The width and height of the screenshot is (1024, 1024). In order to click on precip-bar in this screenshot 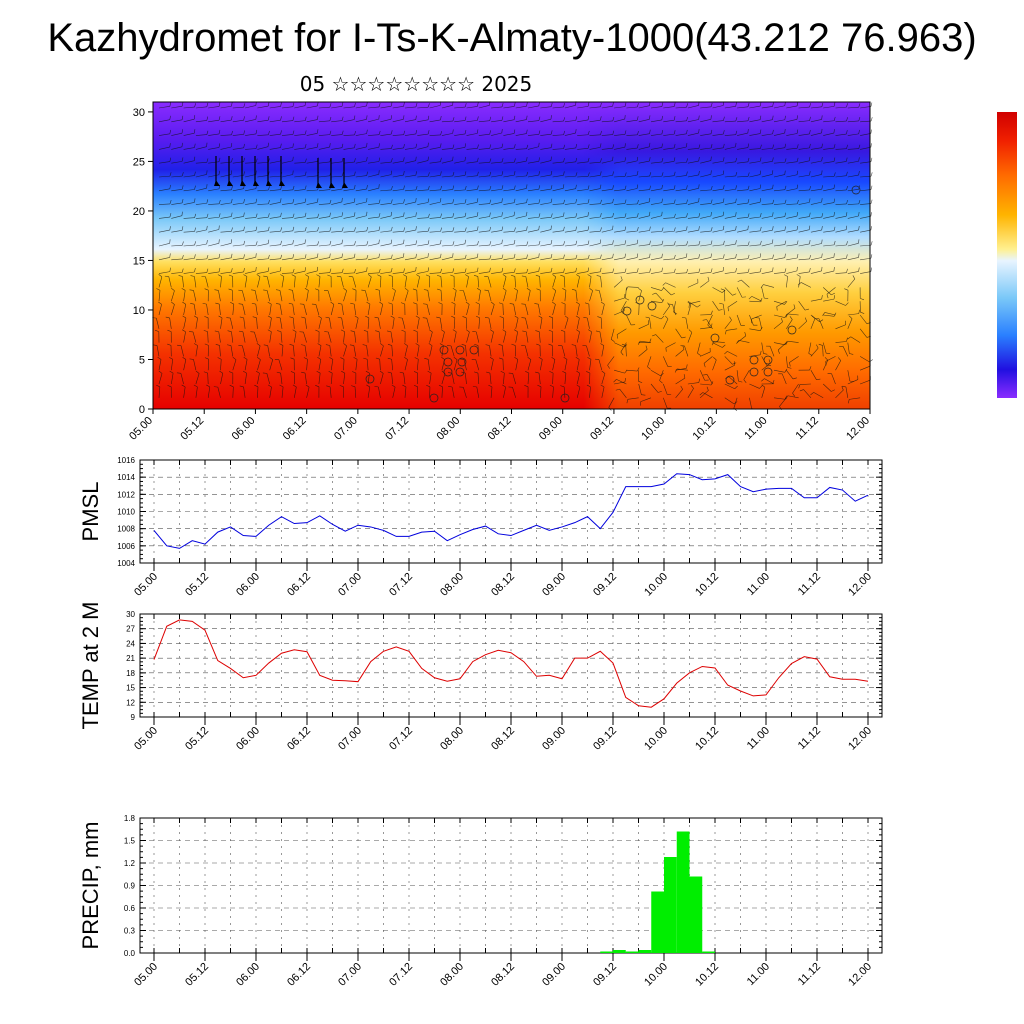, I will do `click(683, 892)`.